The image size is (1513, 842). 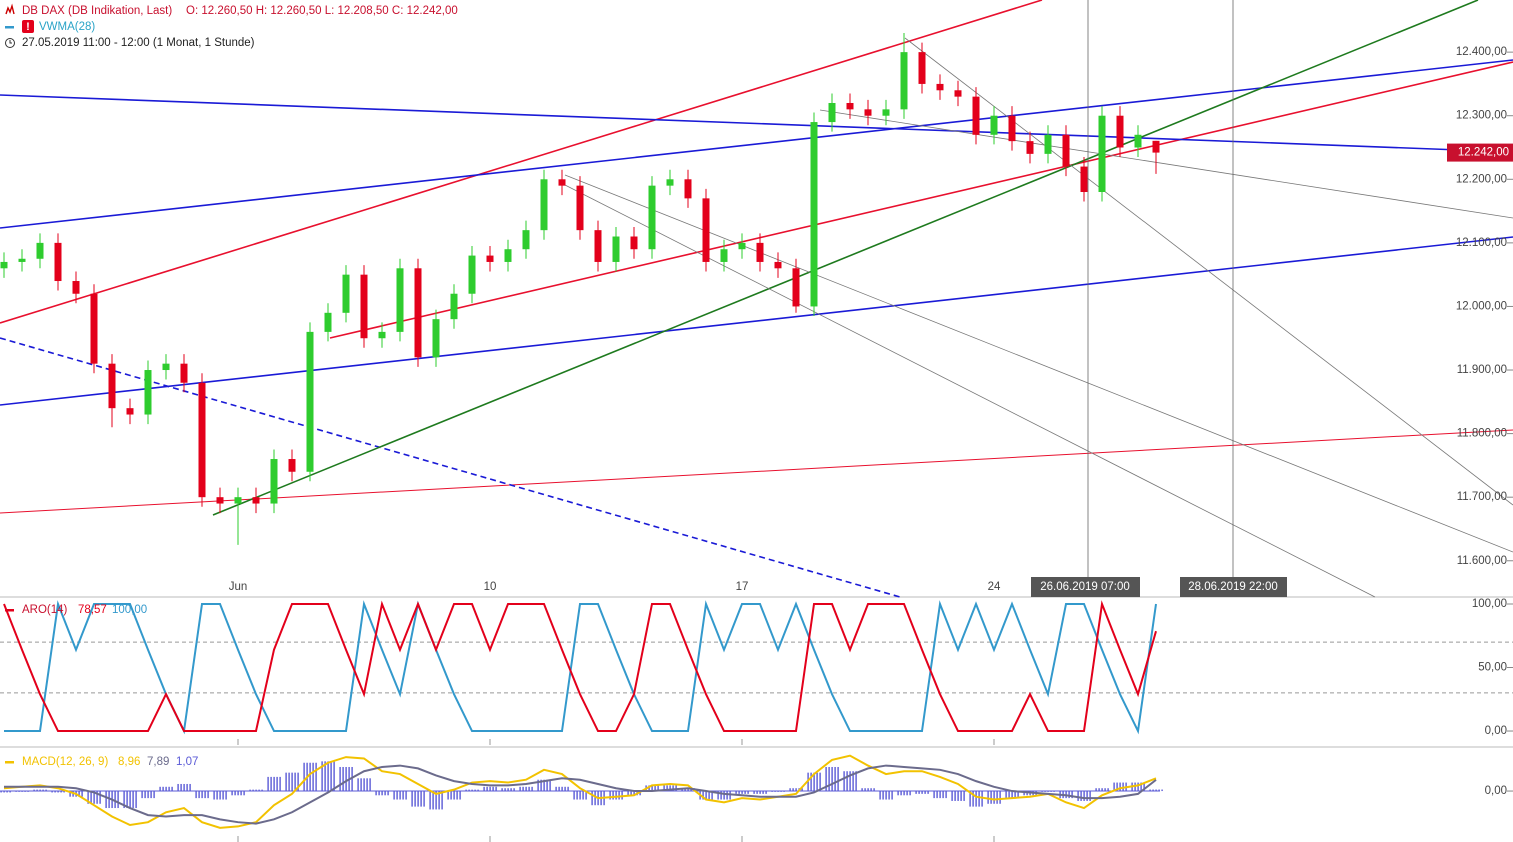 I want to click on legend-value: 100,00, so click(x=129, y=610).